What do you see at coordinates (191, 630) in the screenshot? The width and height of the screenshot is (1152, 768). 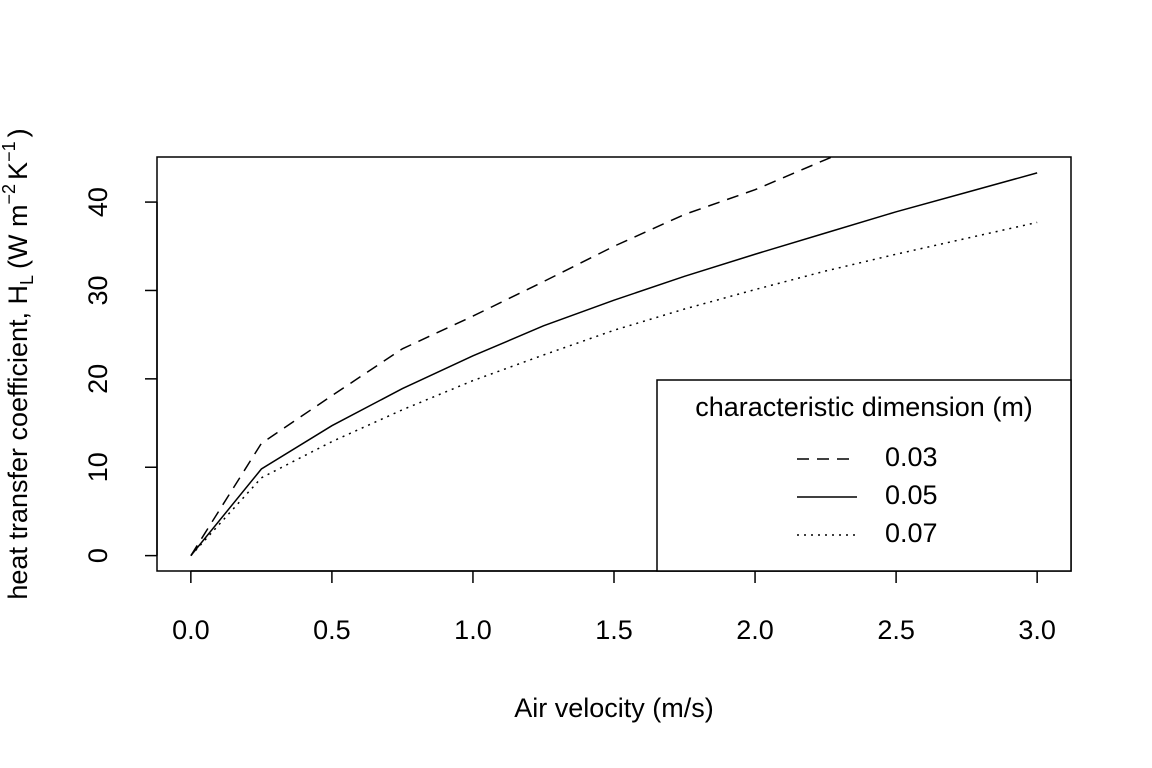 I see `x-tick-label: 0.0` at bounding box center [191, 630].